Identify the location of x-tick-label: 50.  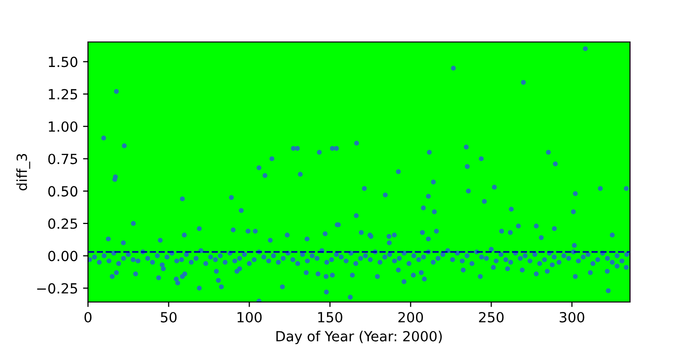
(168, 317).